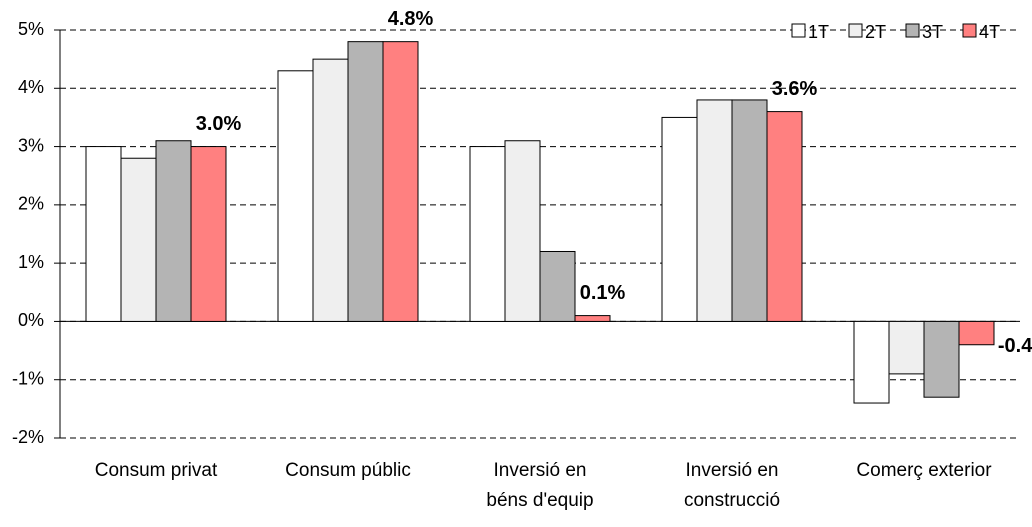 This screenshot has width=1032, height=527. What do you see at coordinates (31, 145) in the screenshot?
I see `y-tick-label: 3%` at bounding box center [31, 145].